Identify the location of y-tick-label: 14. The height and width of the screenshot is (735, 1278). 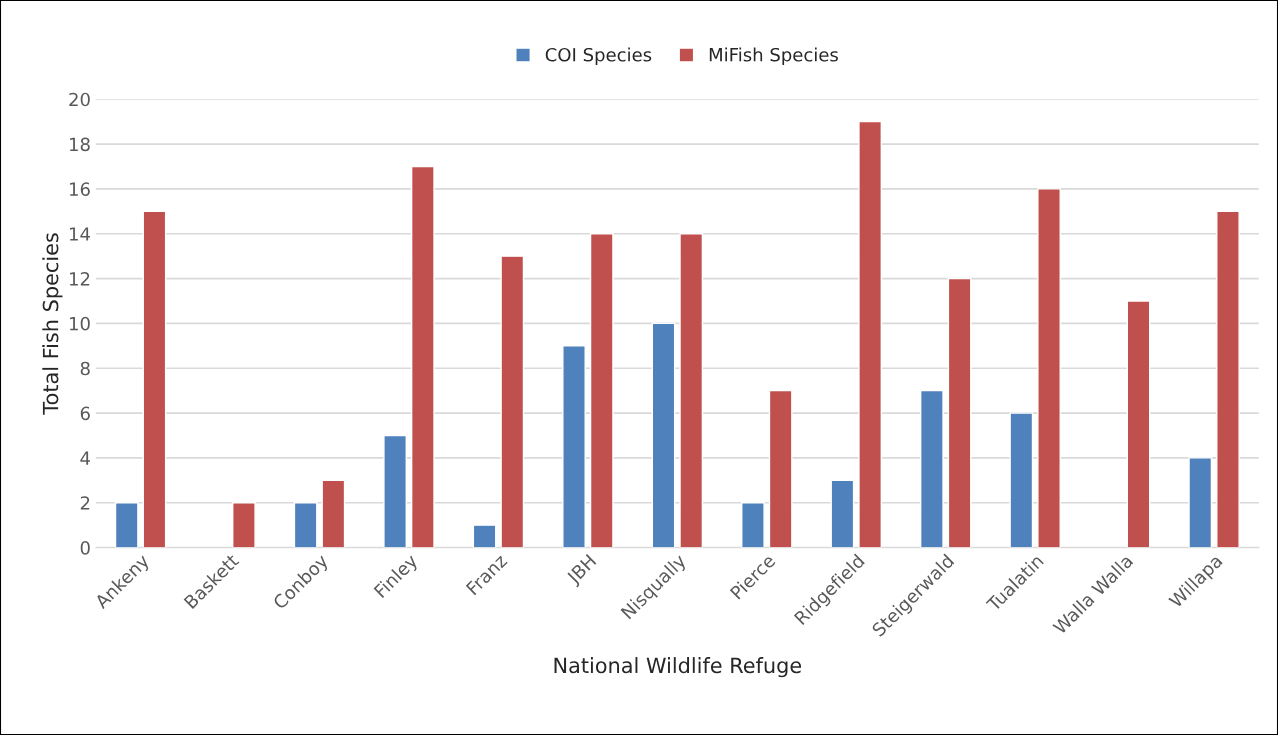
(80, 234).